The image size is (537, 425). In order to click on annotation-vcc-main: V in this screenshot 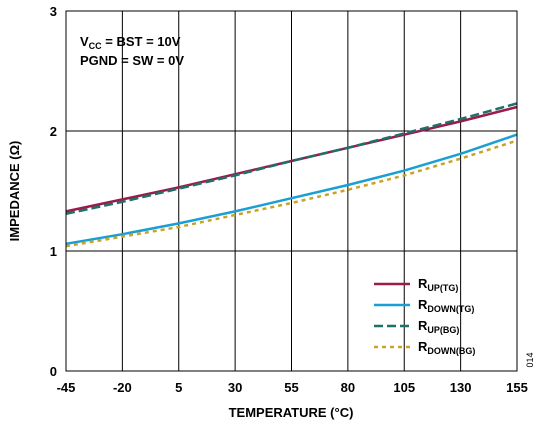, I will do `click(84, 41)`.